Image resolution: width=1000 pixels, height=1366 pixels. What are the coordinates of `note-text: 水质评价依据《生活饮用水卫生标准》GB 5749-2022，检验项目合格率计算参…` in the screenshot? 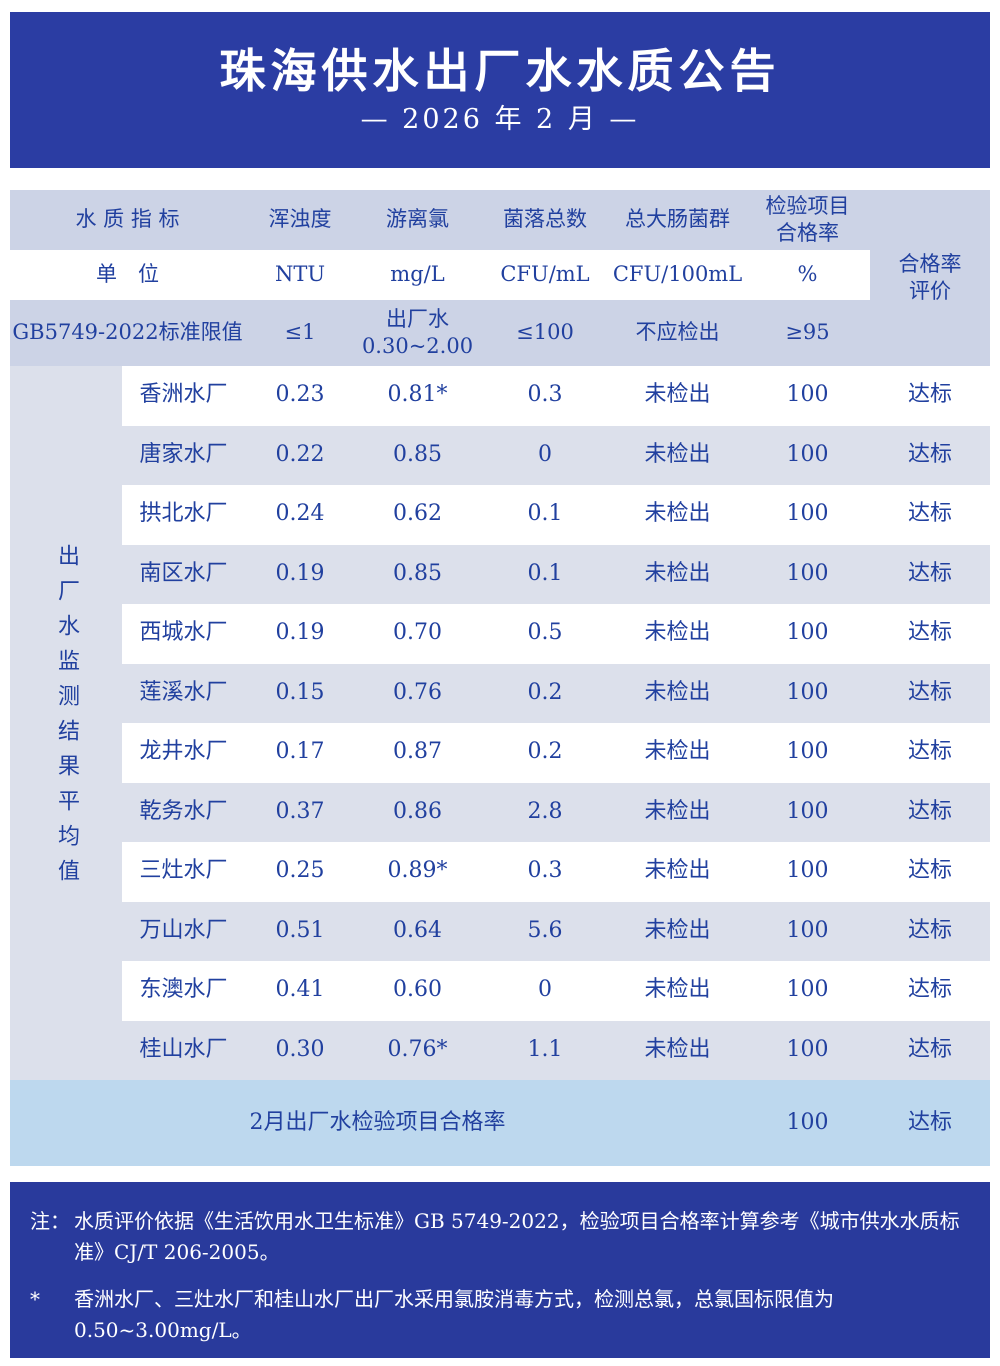 It's located at (517, 1236).